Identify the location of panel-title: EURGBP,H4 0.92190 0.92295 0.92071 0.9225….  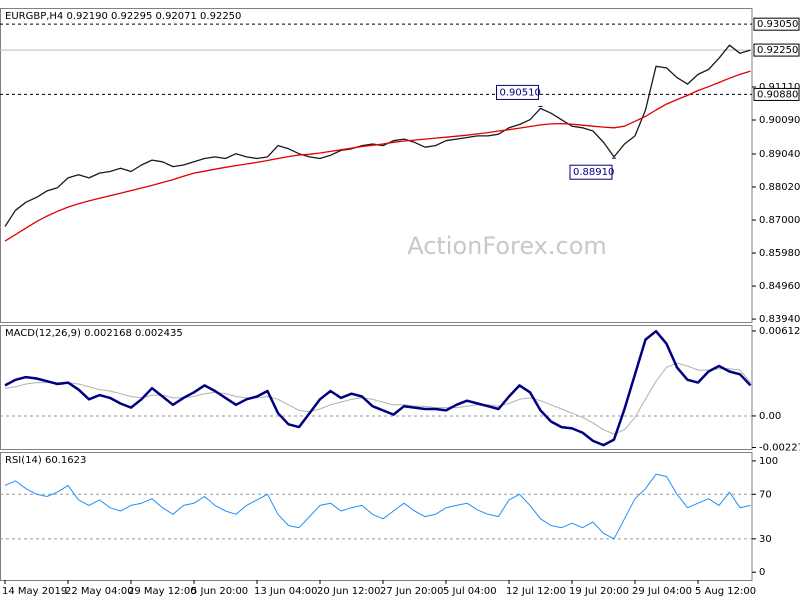
(123, 16).